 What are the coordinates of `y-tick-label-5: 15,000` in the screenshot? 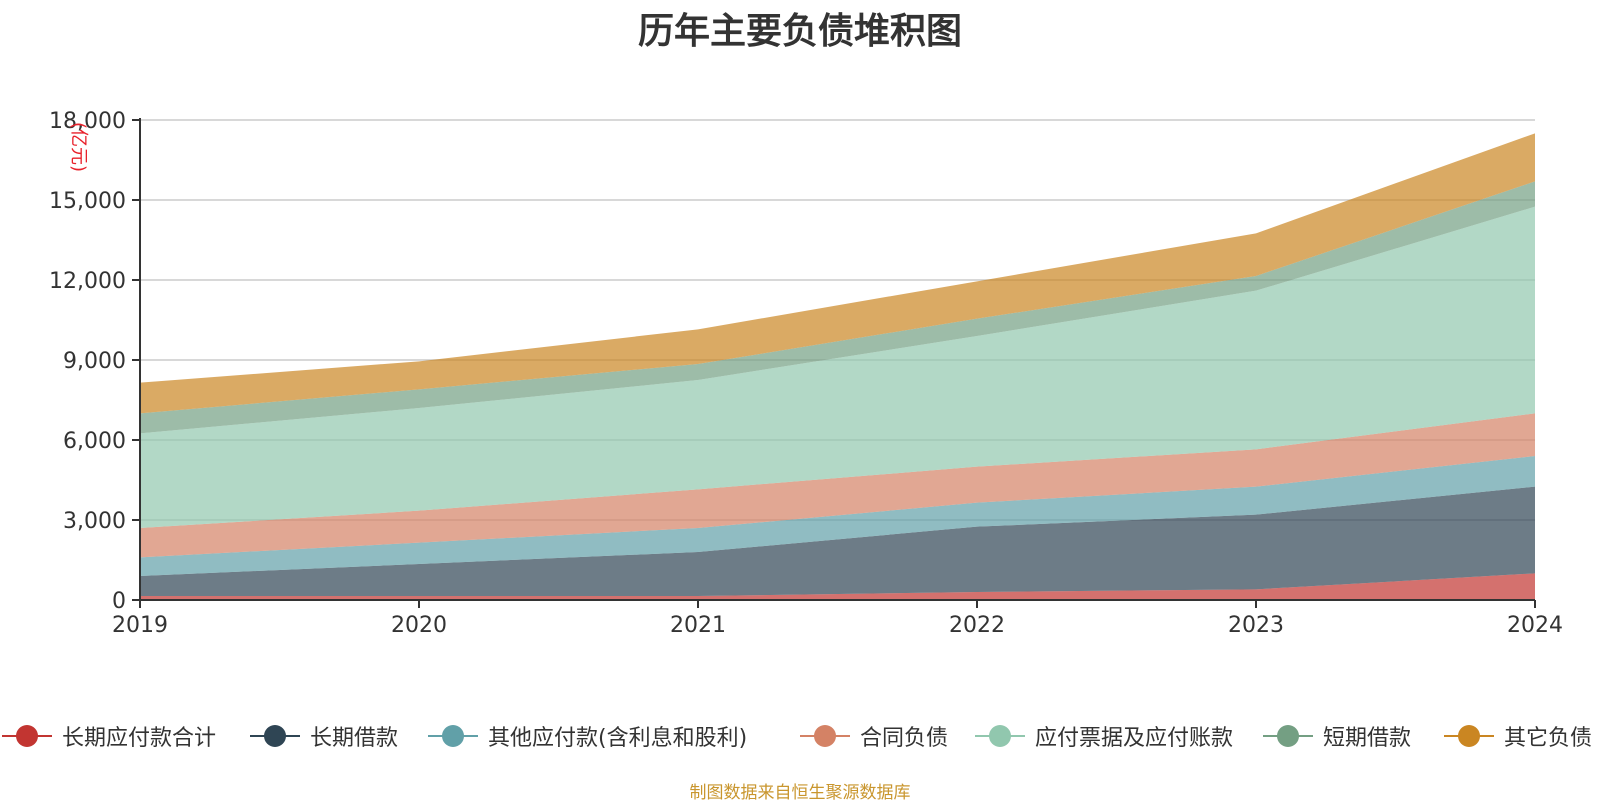 It's located at (87, 201).